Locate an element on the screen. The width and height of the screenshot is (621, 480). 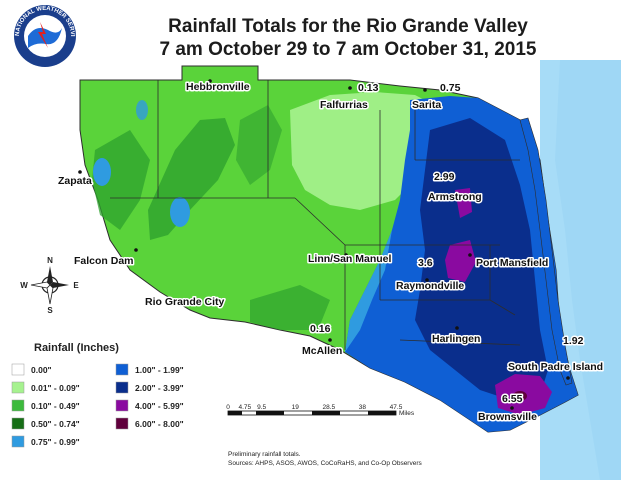
barrier-island is located at coordinates (546, 251).